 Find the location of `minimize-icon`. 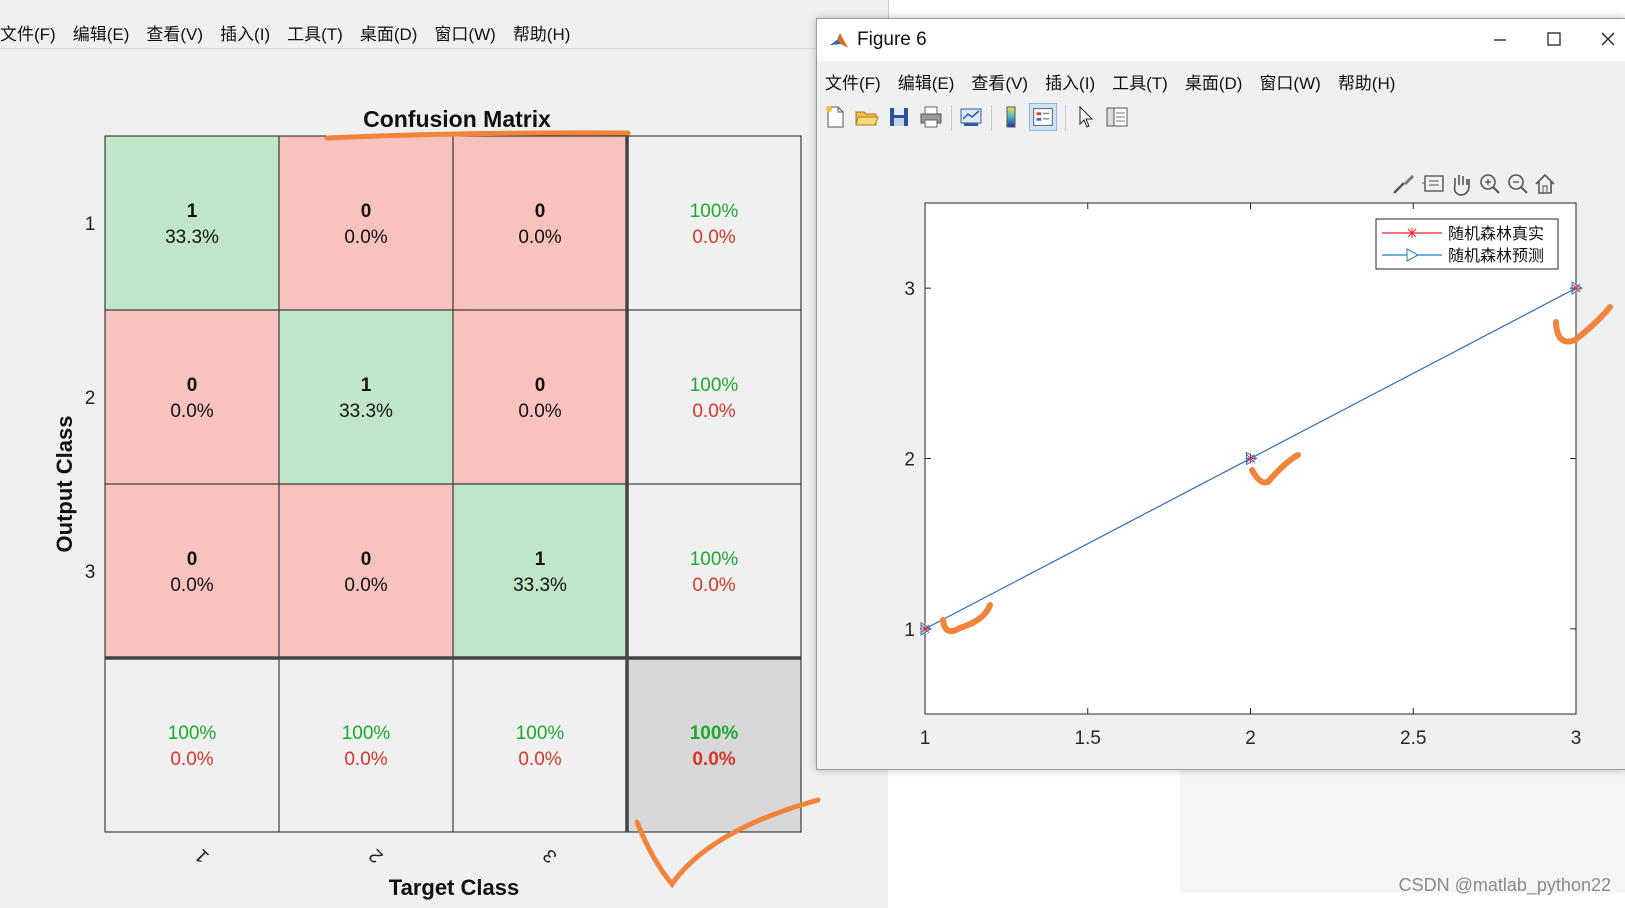

minimize-icon is located at coordinates (1500, 40).